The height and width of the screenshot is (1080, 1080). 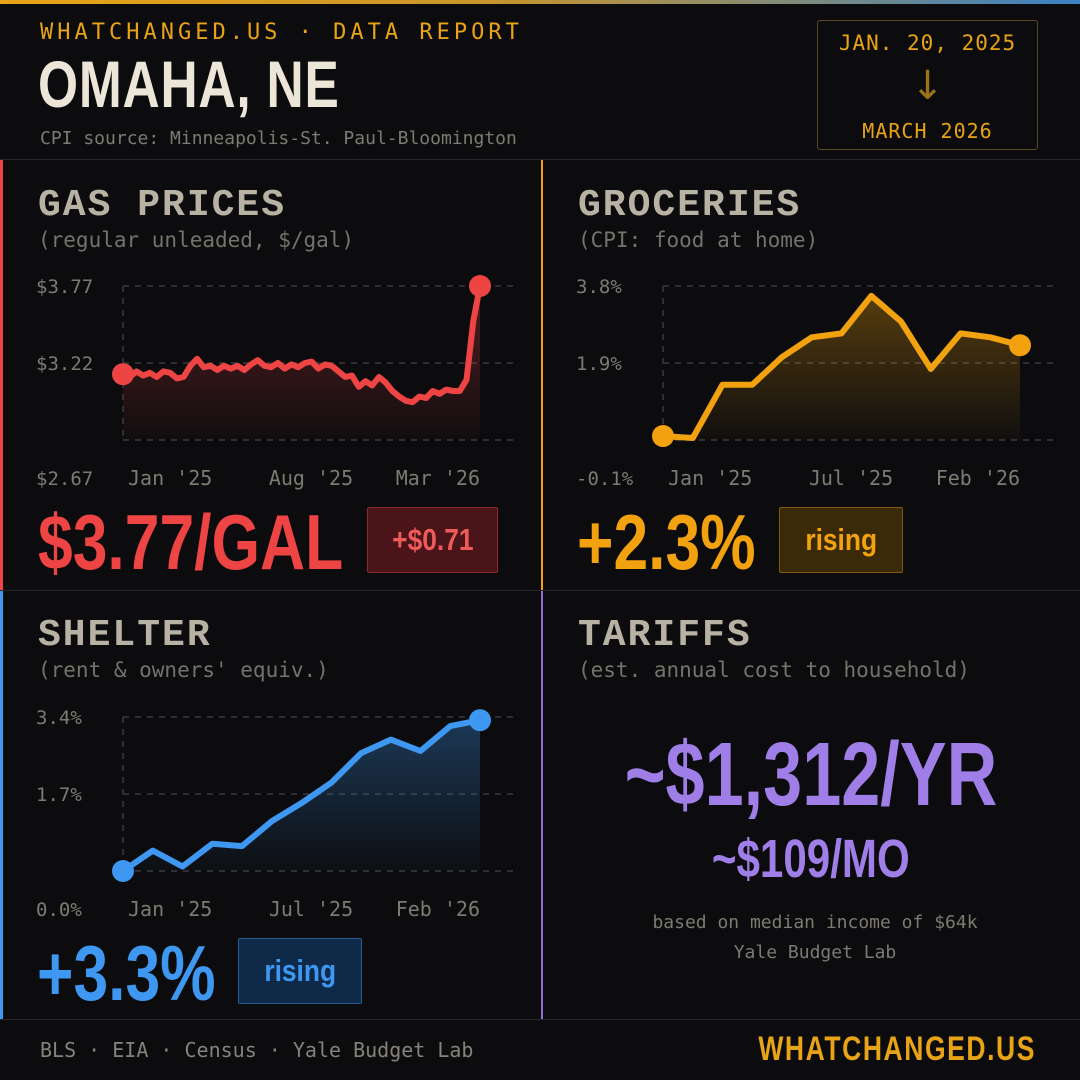 I want to click on date-range-box: JAN. 20, 2025 ↓ MARCH 2026, so click(x=927, y=85).